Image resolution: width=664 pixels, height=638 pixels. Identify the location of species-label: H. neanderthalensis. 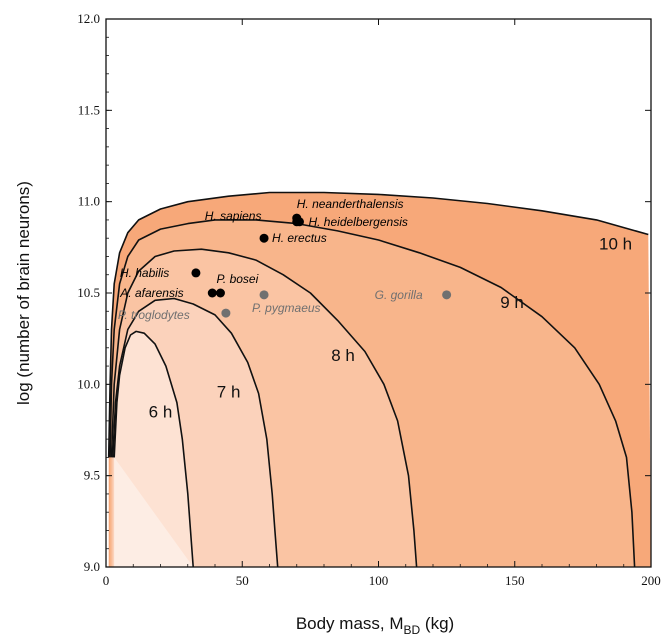
(350, 204).